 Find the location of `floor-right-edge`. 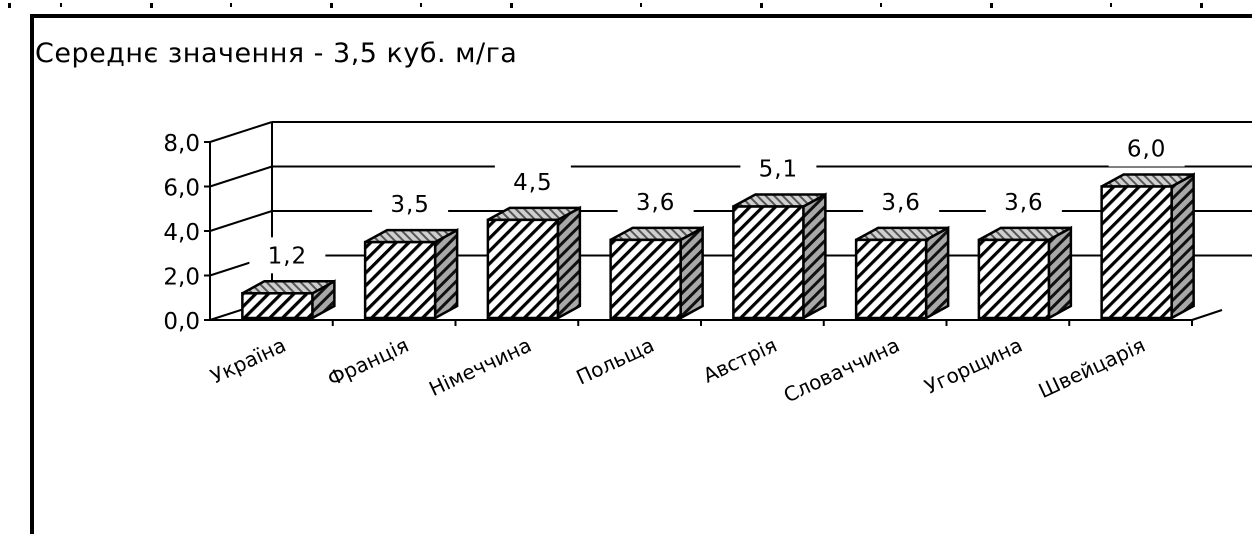

floor-right-edge is located at coordinates (1207, 315).